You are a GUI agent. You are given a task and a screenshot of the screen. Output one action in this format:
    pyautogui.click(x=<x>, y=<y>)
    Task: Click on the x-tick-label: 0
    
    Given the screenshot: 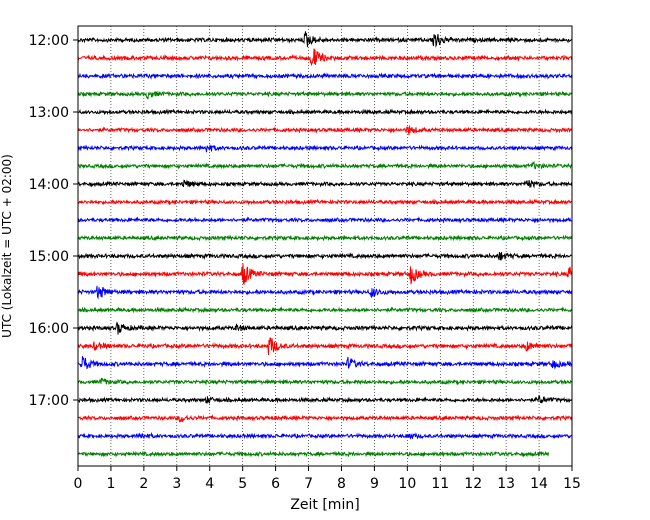 What is the action you would take?
    pyautogui.click(x=78, y=484)
    